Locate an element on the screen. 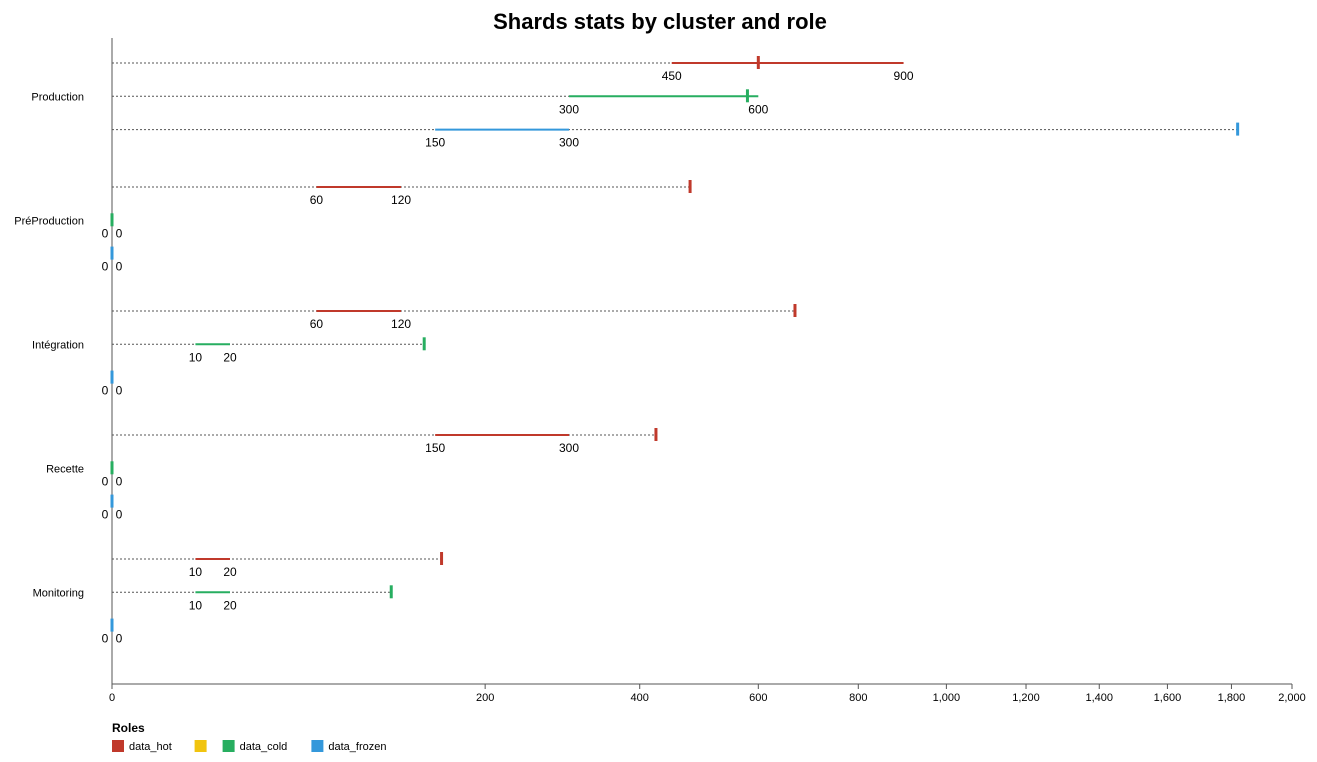  cluster-label: Monitoring is located at coordinates (58, 593).